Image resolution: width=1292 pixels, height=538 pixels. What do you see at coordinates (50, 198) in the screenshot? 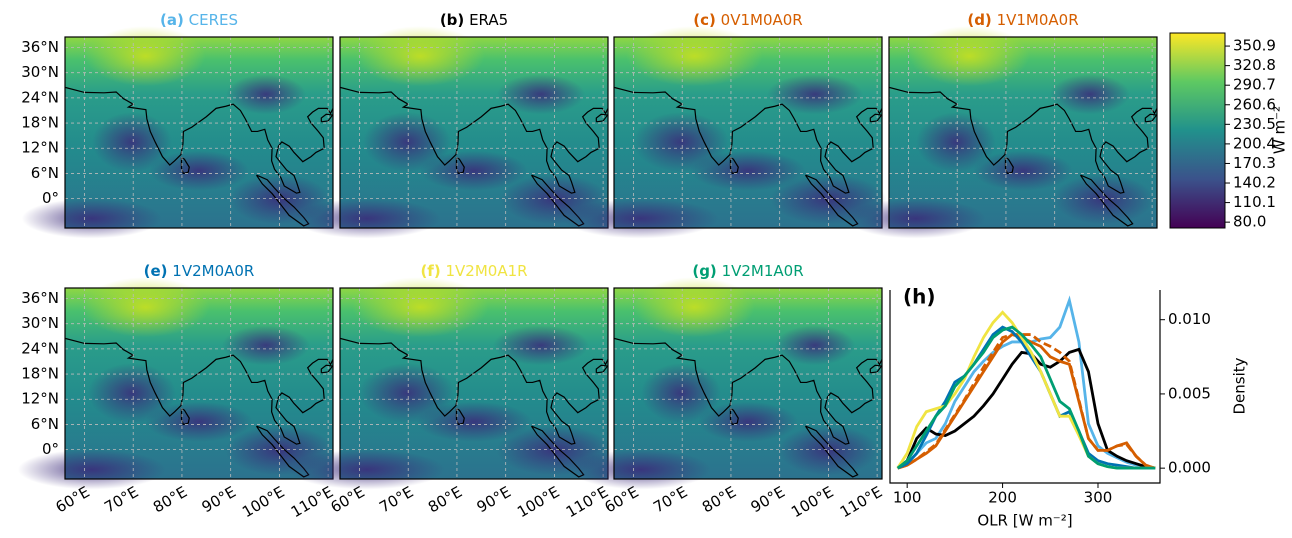
I see `lat-tick-label: 0°` at bounding box center [50, 198].